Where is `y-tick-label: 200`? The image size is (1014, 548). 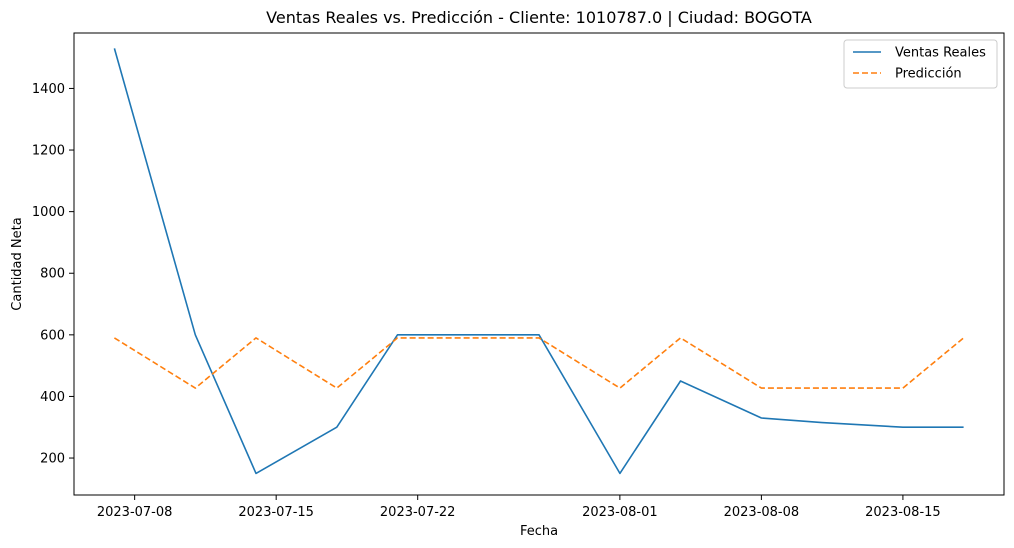
y-tick-label: 200 is located at coordinates (52, 459).